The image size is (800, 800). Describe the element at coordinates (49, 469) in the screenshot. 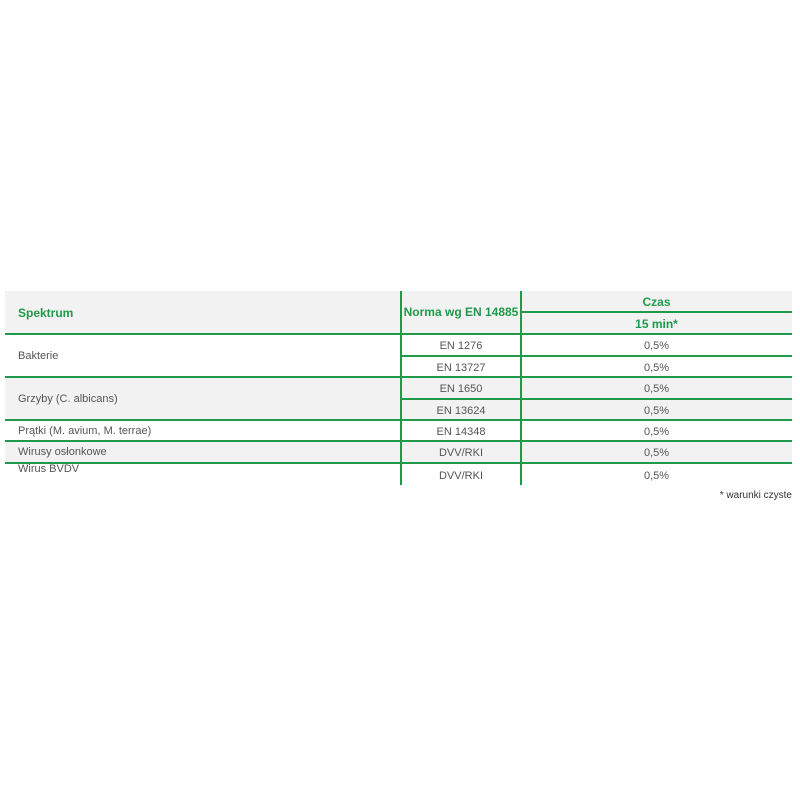

I see `group-name: Wirus BVDV` at that location.